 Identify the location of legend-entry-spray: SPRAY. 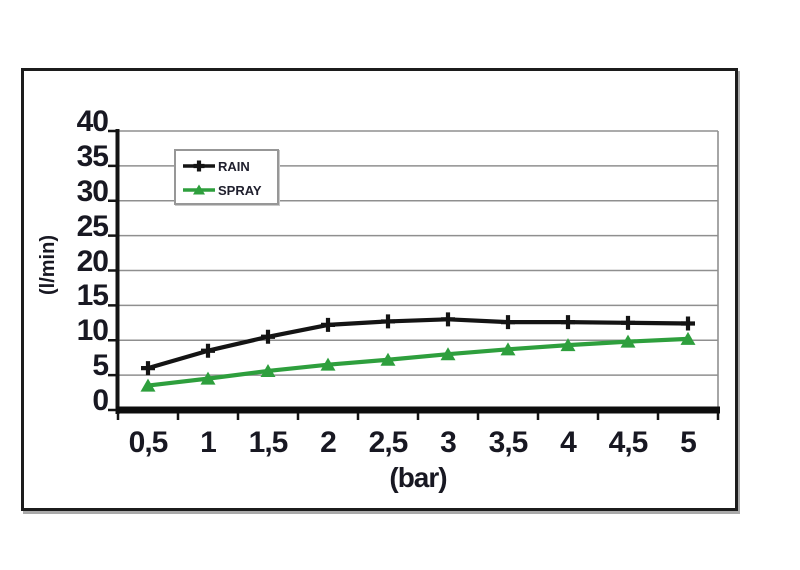
(229, 190).